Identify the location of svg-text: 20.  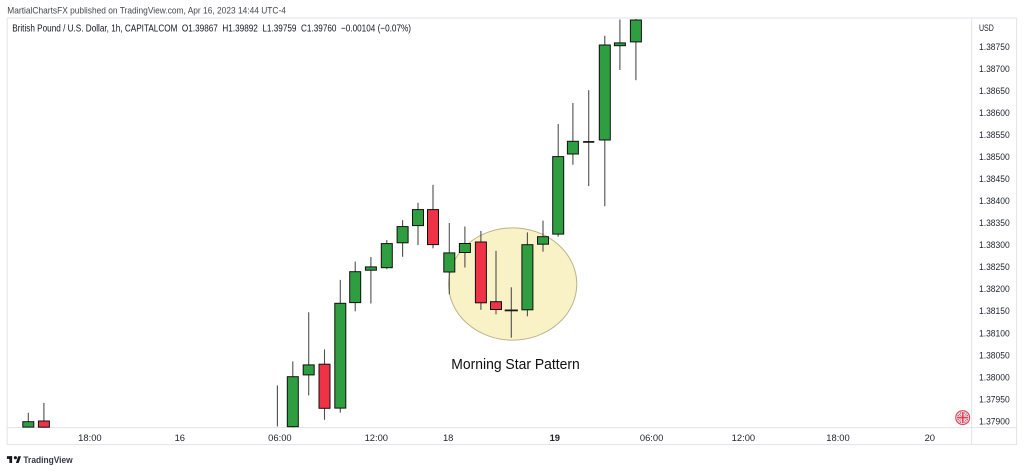
(930, 437).